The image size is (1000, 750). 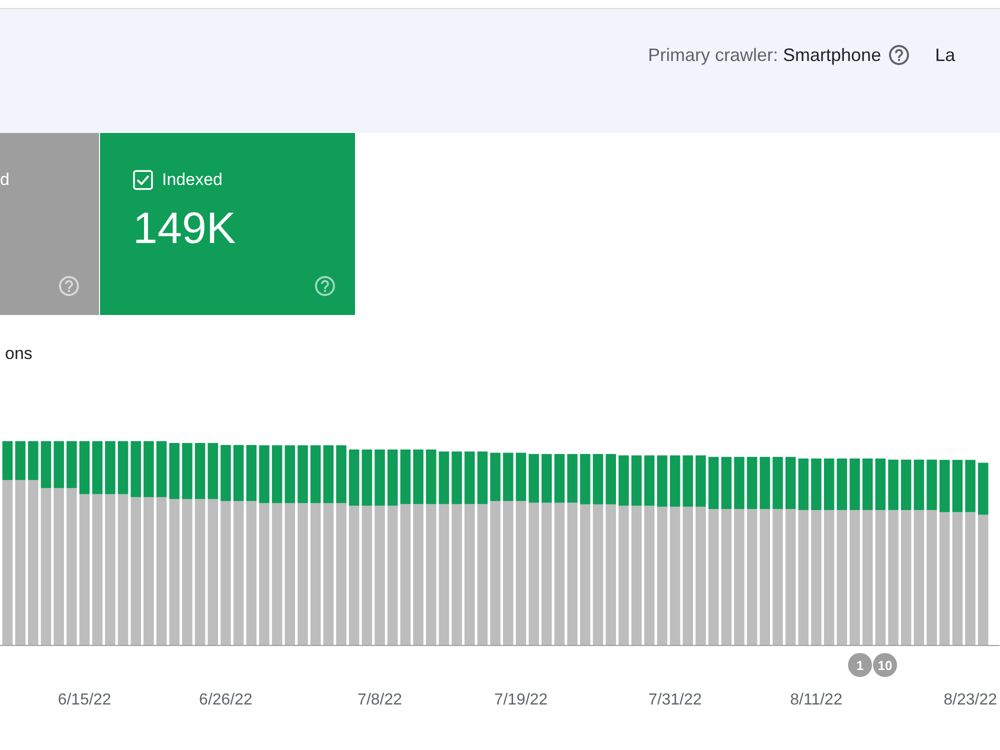 What do you see at coordinates (885, 665) in the screenshot?
I see `count-badge: 10` at bounding box center [885, 665].